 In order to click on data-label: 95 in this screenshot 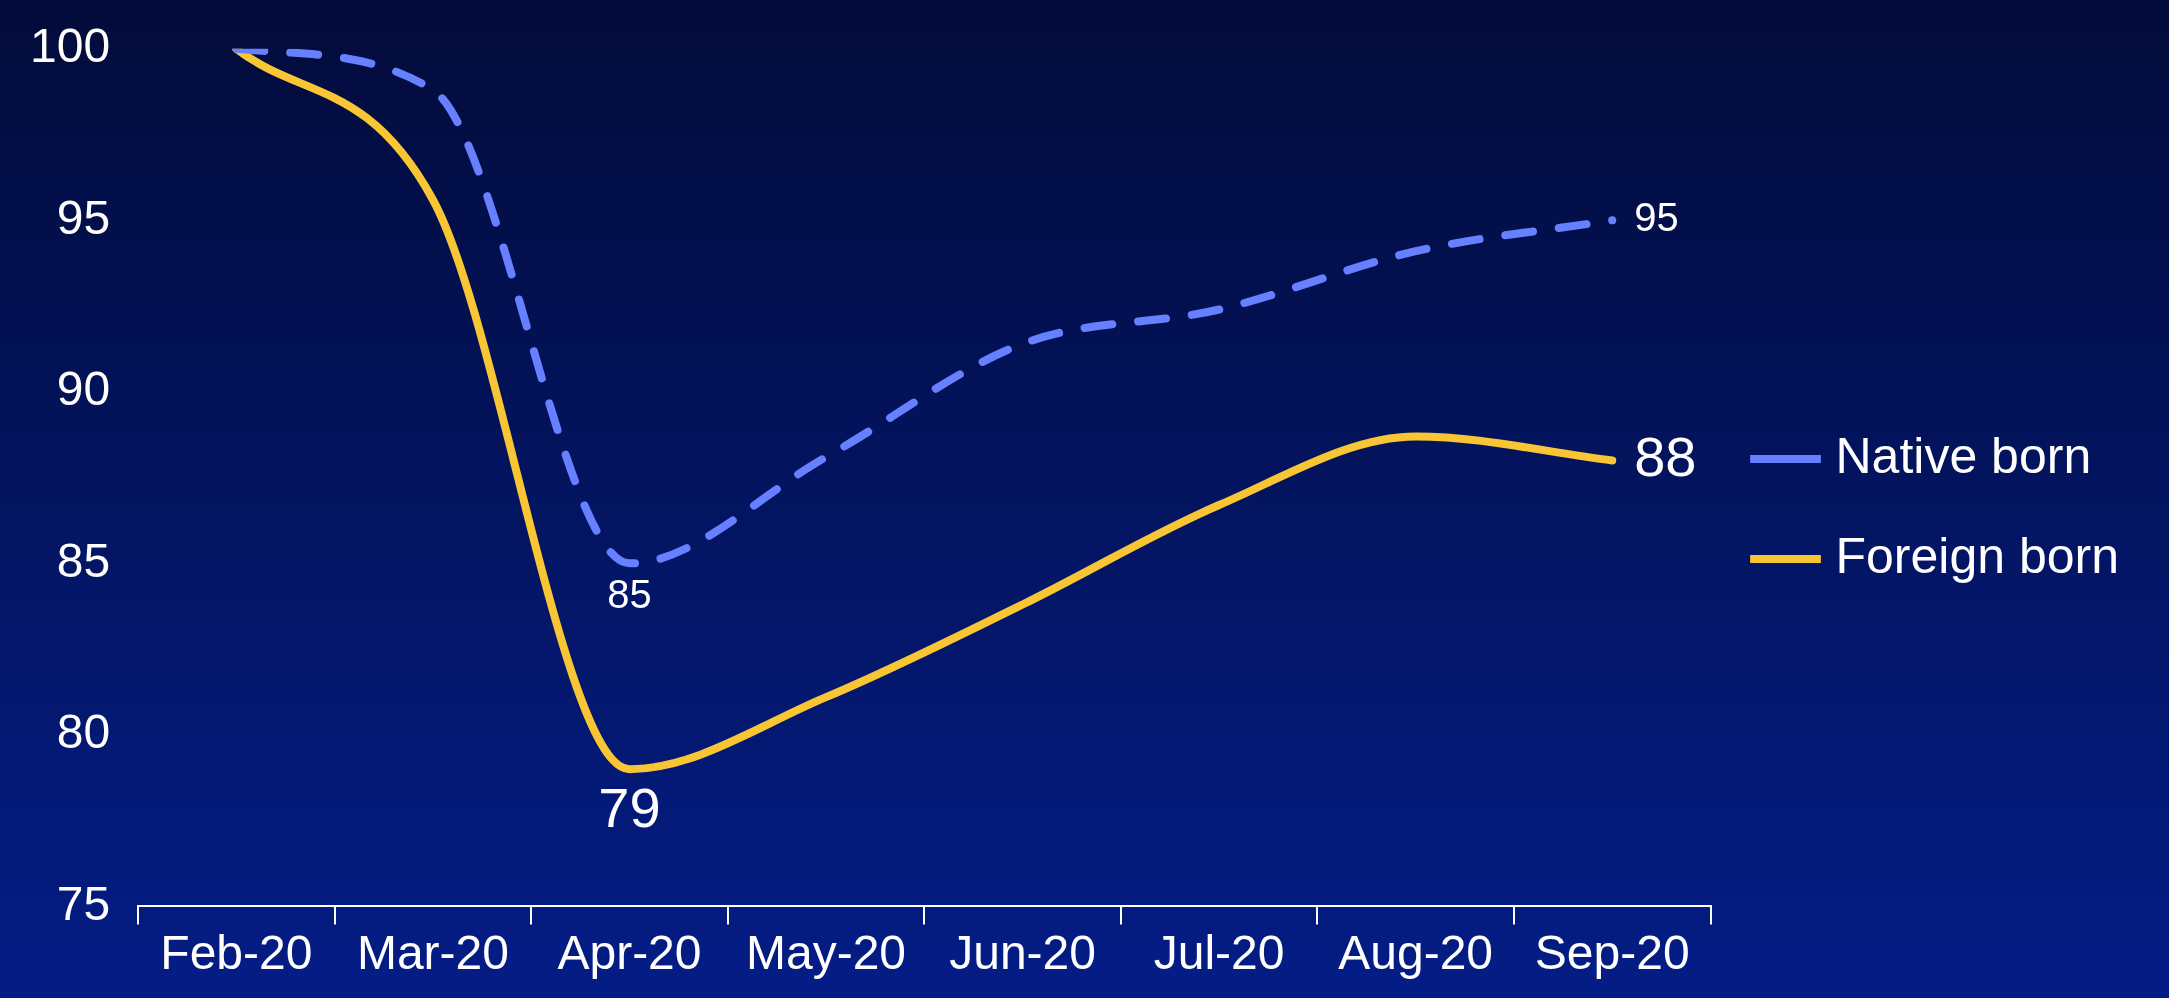, I will do `click(1656, 217)`.